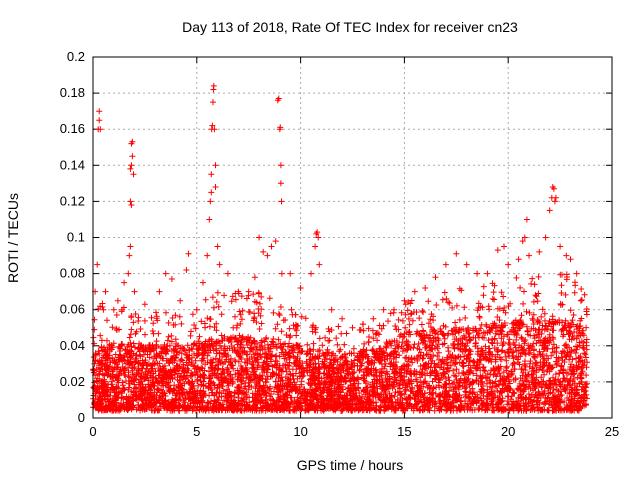  What do you see at coordinates (72, 345) in the screenshot?
I see `y-tick-label: 0.04` at bounding box center [72, 345].